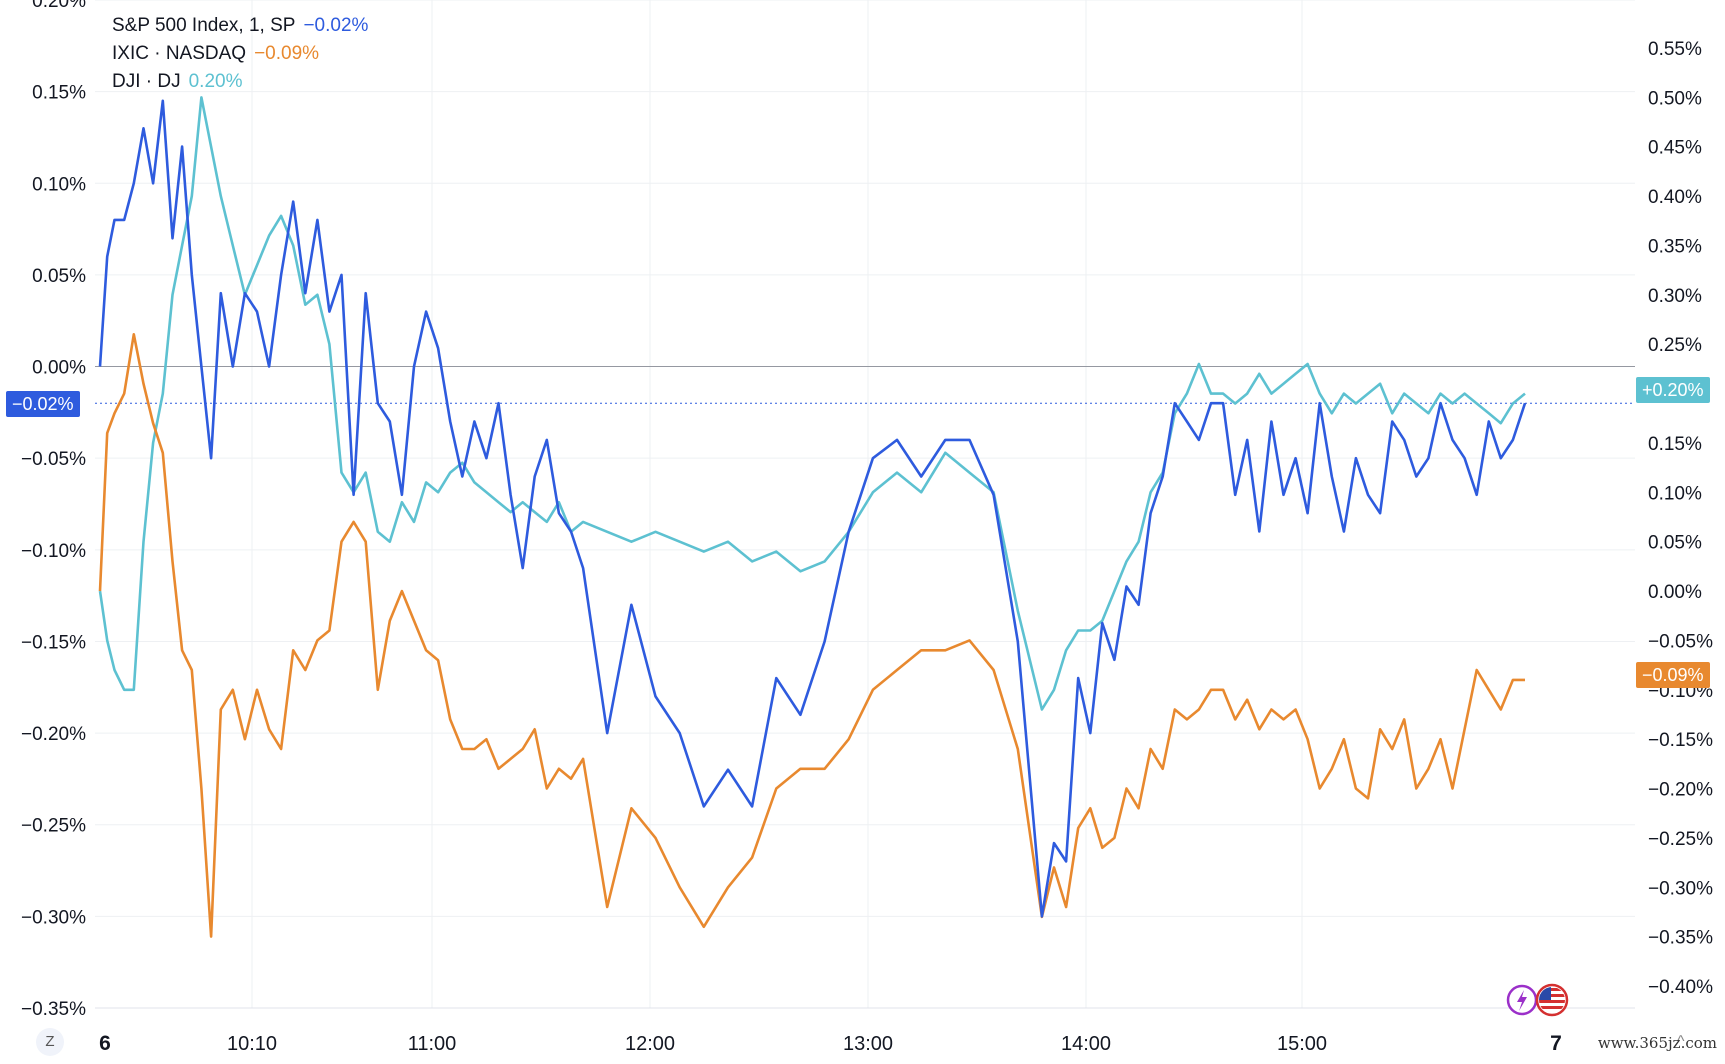  Describe the element at coordinates (1680, 839) in the screenshot. I see `right-tick-label: −0.25%` at that location.